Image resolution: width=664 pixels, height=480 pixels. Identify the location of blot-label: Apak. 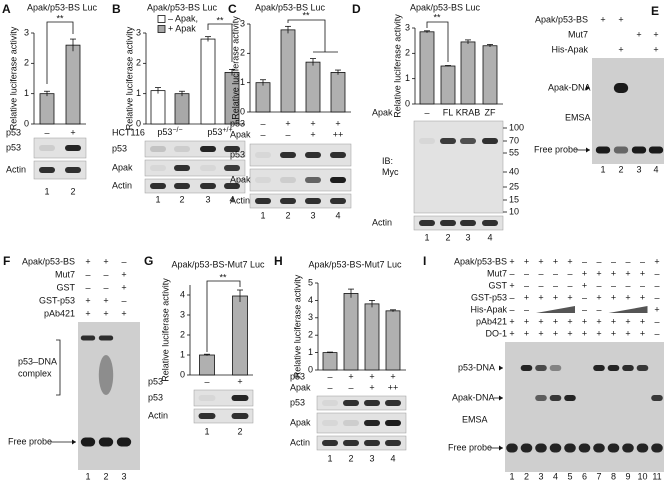
(240, 179).